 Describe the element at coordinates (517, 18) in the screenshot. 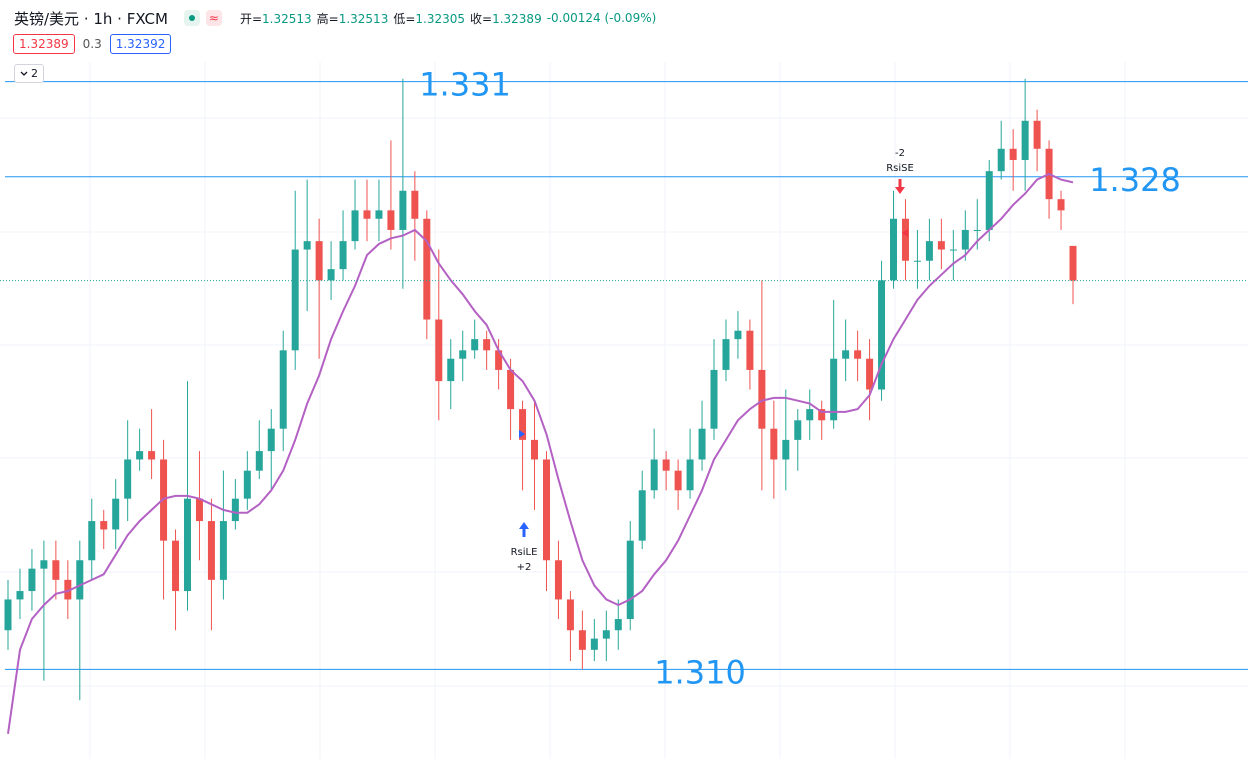

I see `ohlc-value: 1.32389` at that location.